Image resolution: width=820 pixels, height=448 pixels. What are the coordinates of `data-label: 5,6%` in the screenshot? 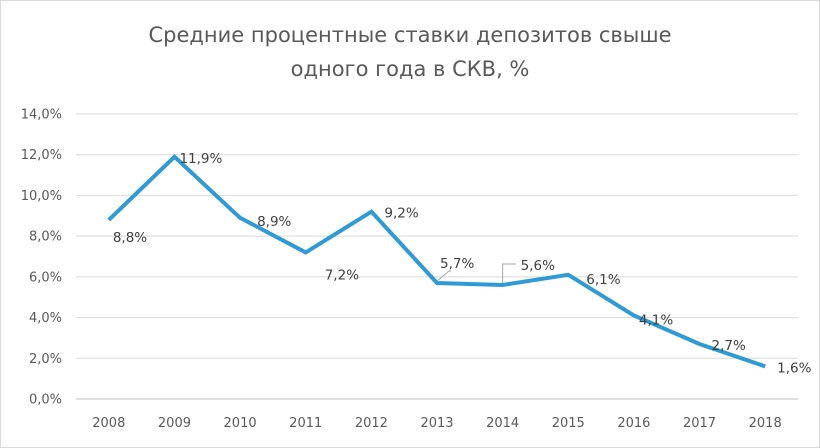 It's located at (538, 266).